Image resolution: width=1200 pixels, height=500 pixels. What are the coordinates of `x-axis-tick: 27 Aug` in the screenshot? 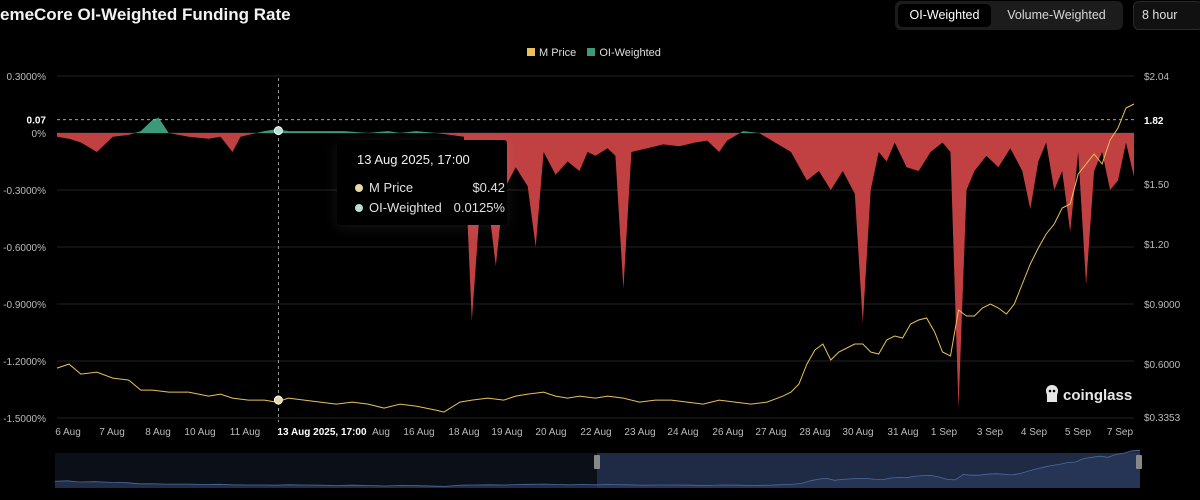 It's located at (770, 432).